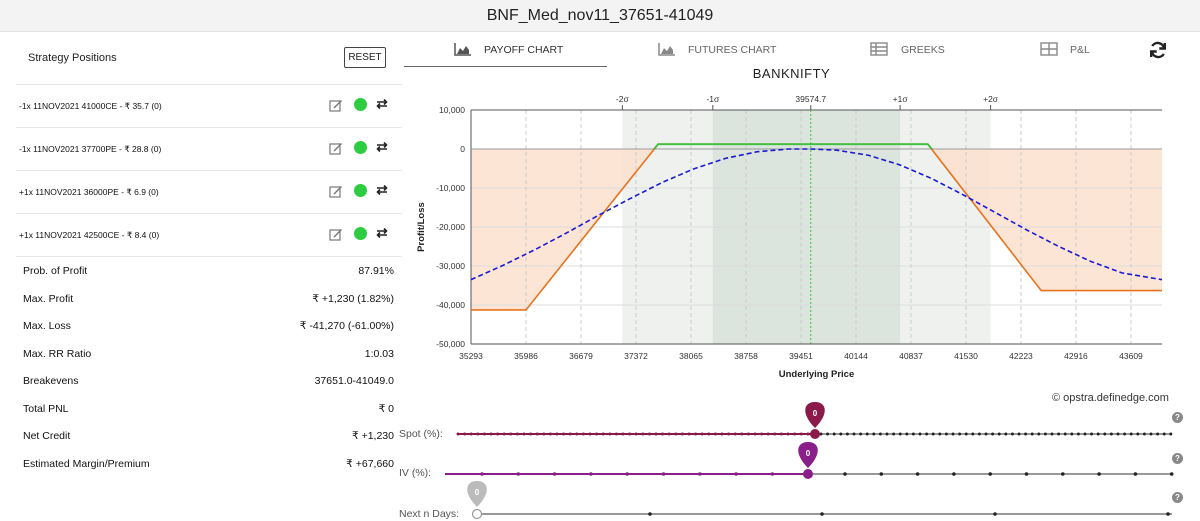 Image resolution: width=1200 pixels, height=521 pixels. I want to click on days-slider-value: 0, so click(477, 492).